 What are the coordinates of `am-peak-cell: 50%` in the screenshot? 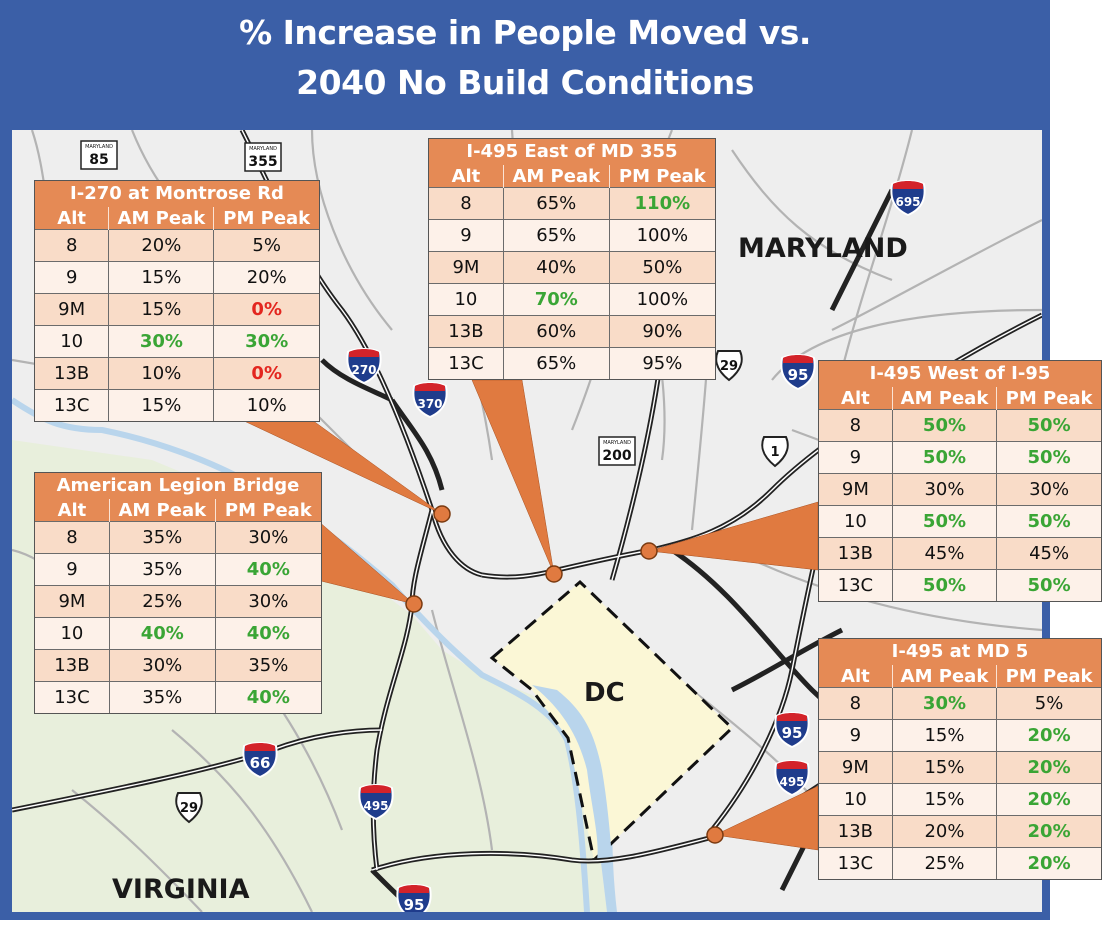 It's located at (944, 585).